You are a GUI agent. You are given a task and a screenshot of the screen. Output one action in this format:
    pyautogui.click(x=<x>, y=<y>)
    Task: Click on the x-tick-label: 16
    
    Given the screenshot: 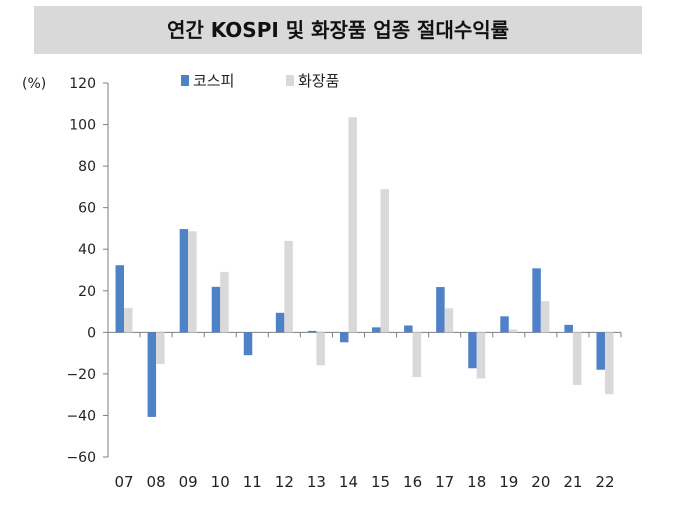 What is the action you would take?
    pyautogui.click(x=412, y=482)
    